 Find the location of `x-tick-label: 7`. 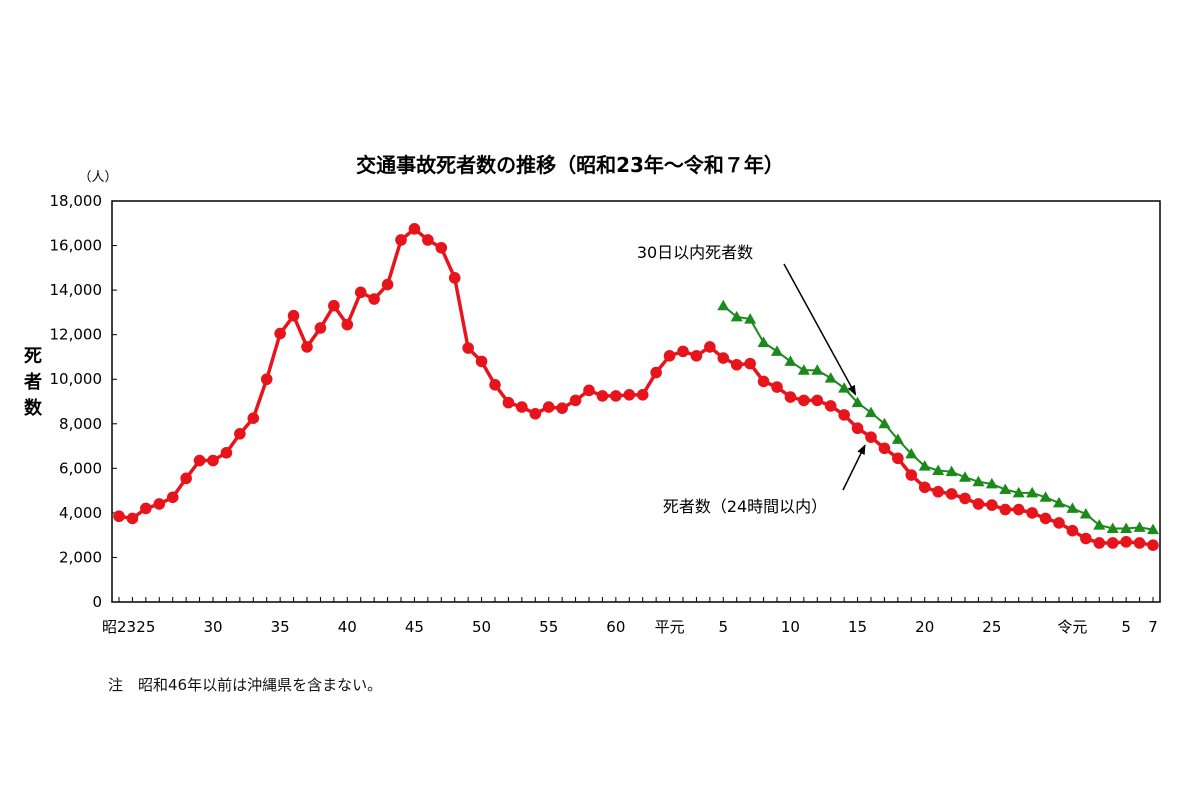

x-tick-label: 7 is located at coordinates (1153, 627).